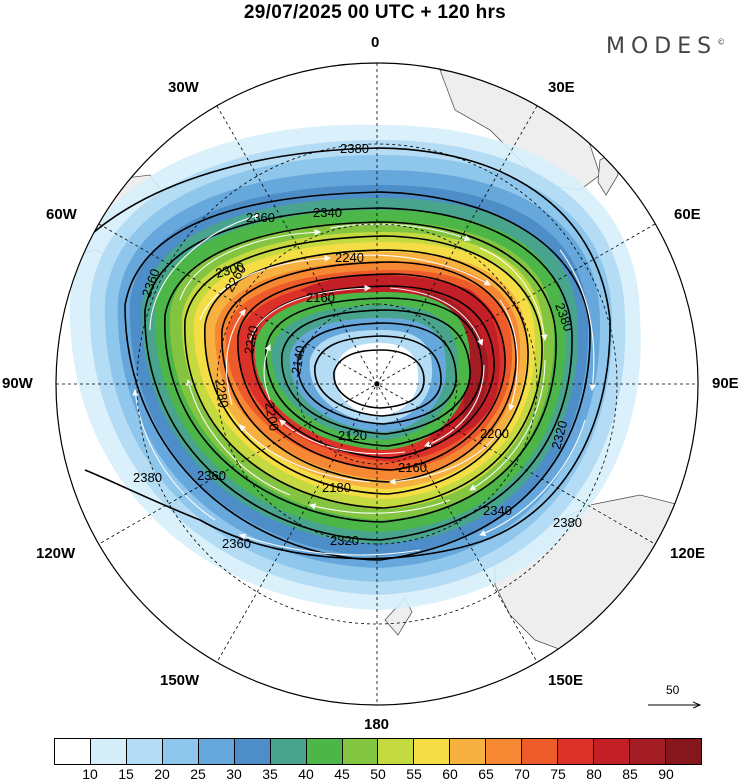 The image size is (750, 782). Describe the element at coordinates (687, 214) in the screenshot. I see `longitude-label-60e: 60E` at that location.